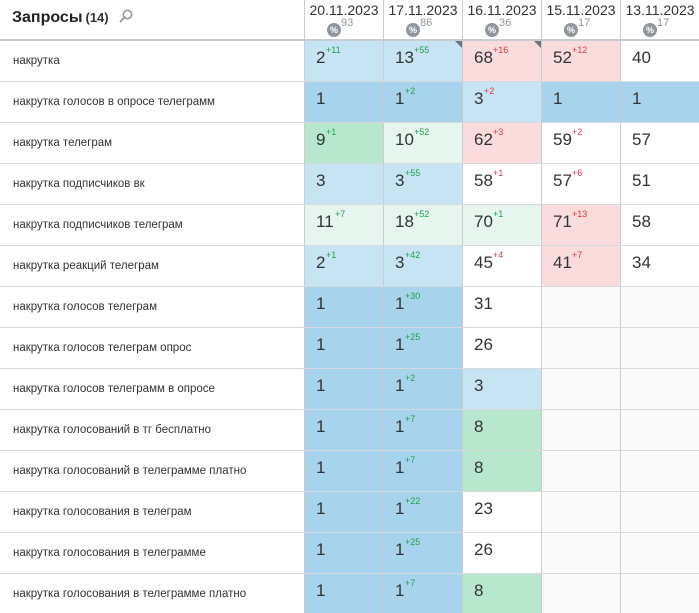 This screenshot has height=613, width=699. Describe the element at coordinates (580, 19) in the screenshot. I see `column-header-date: 15.11.2023% 17` at that location.